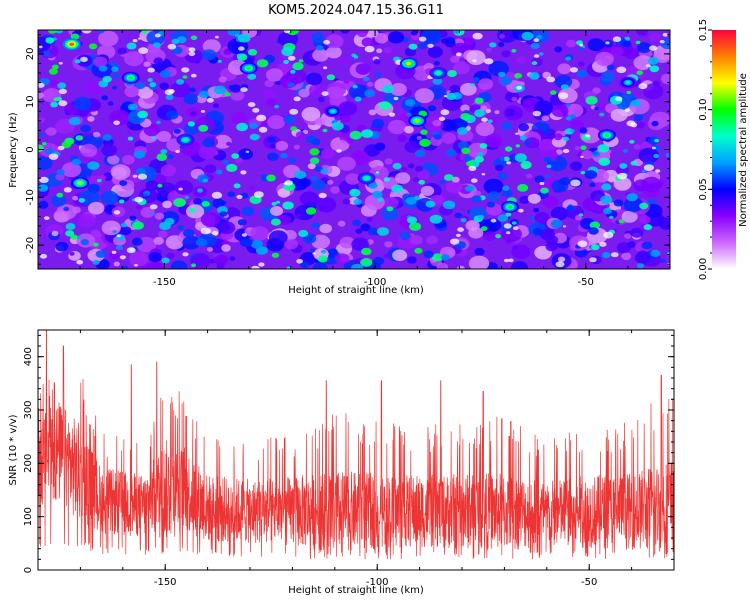  What do you see at coordinates (703, 189) in the screenshot?
I see `colorbar-tick-label: 0.05` at bounding box center [703, 189].